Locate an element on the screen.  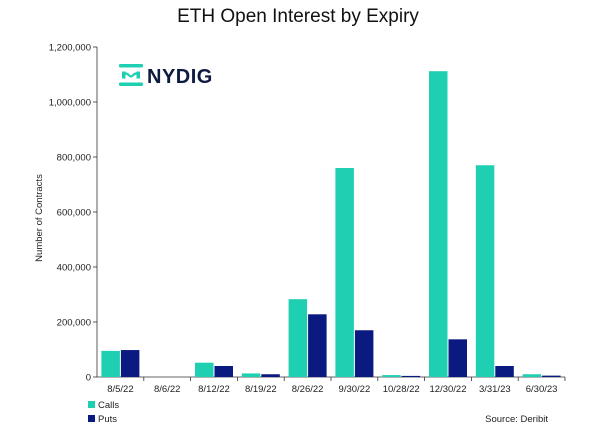
x-tick-label: 6/30/23 is located at coordinates (542, 389).